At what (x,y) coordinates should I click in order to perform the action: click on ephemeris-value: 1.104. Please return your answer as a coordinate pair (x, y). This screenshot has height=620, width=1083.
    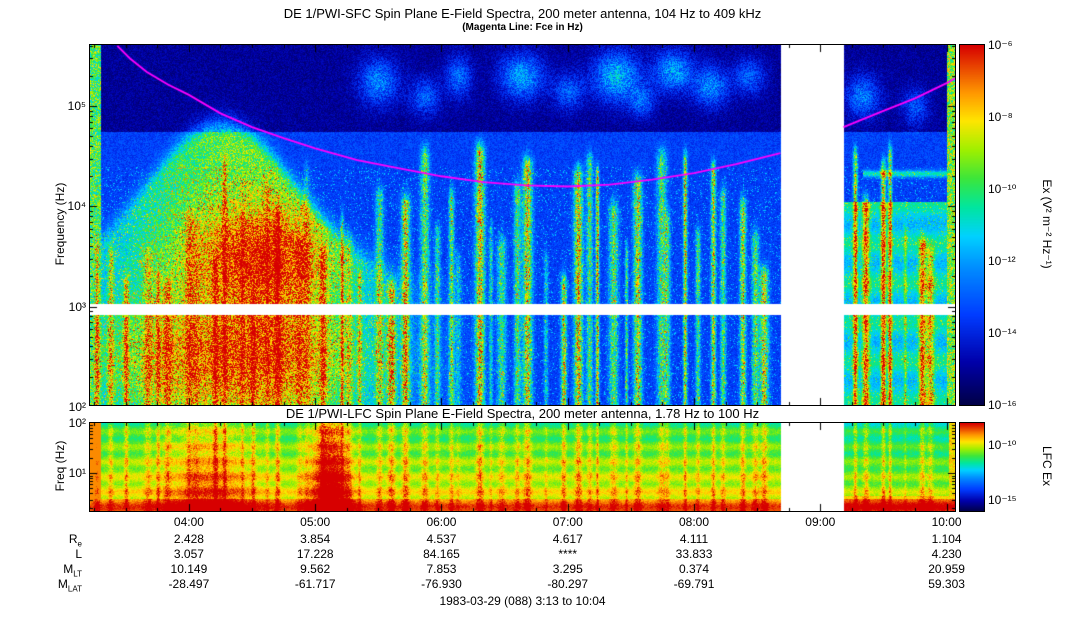
    Looking at the image, I should click on (946, 539).